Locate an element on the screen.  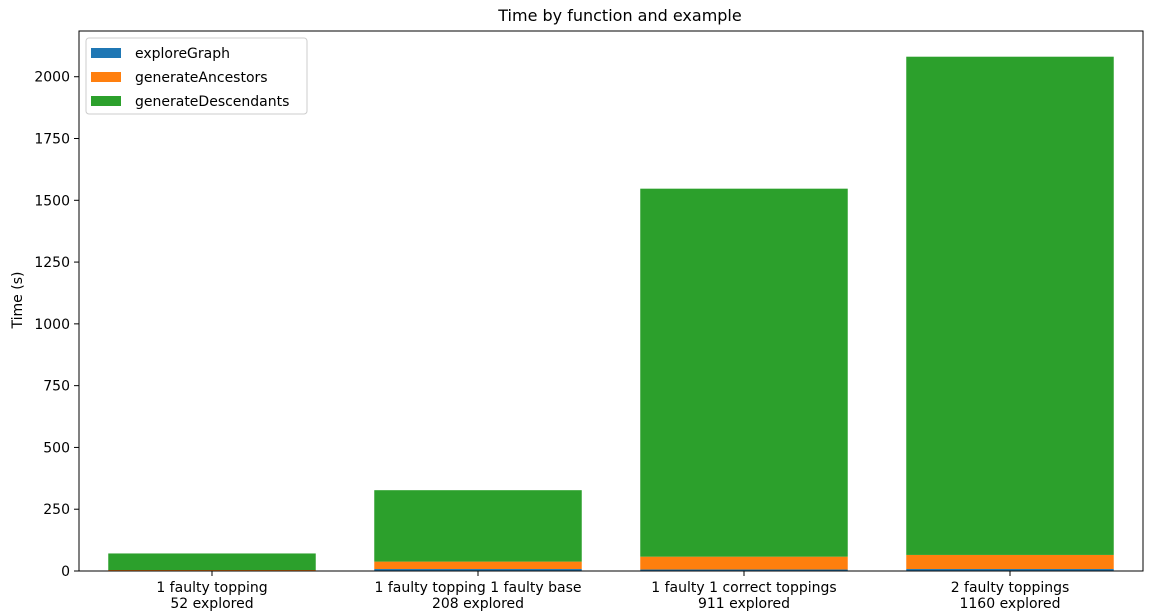
y-tick-label: 250 is located at coordinates (56, 510).